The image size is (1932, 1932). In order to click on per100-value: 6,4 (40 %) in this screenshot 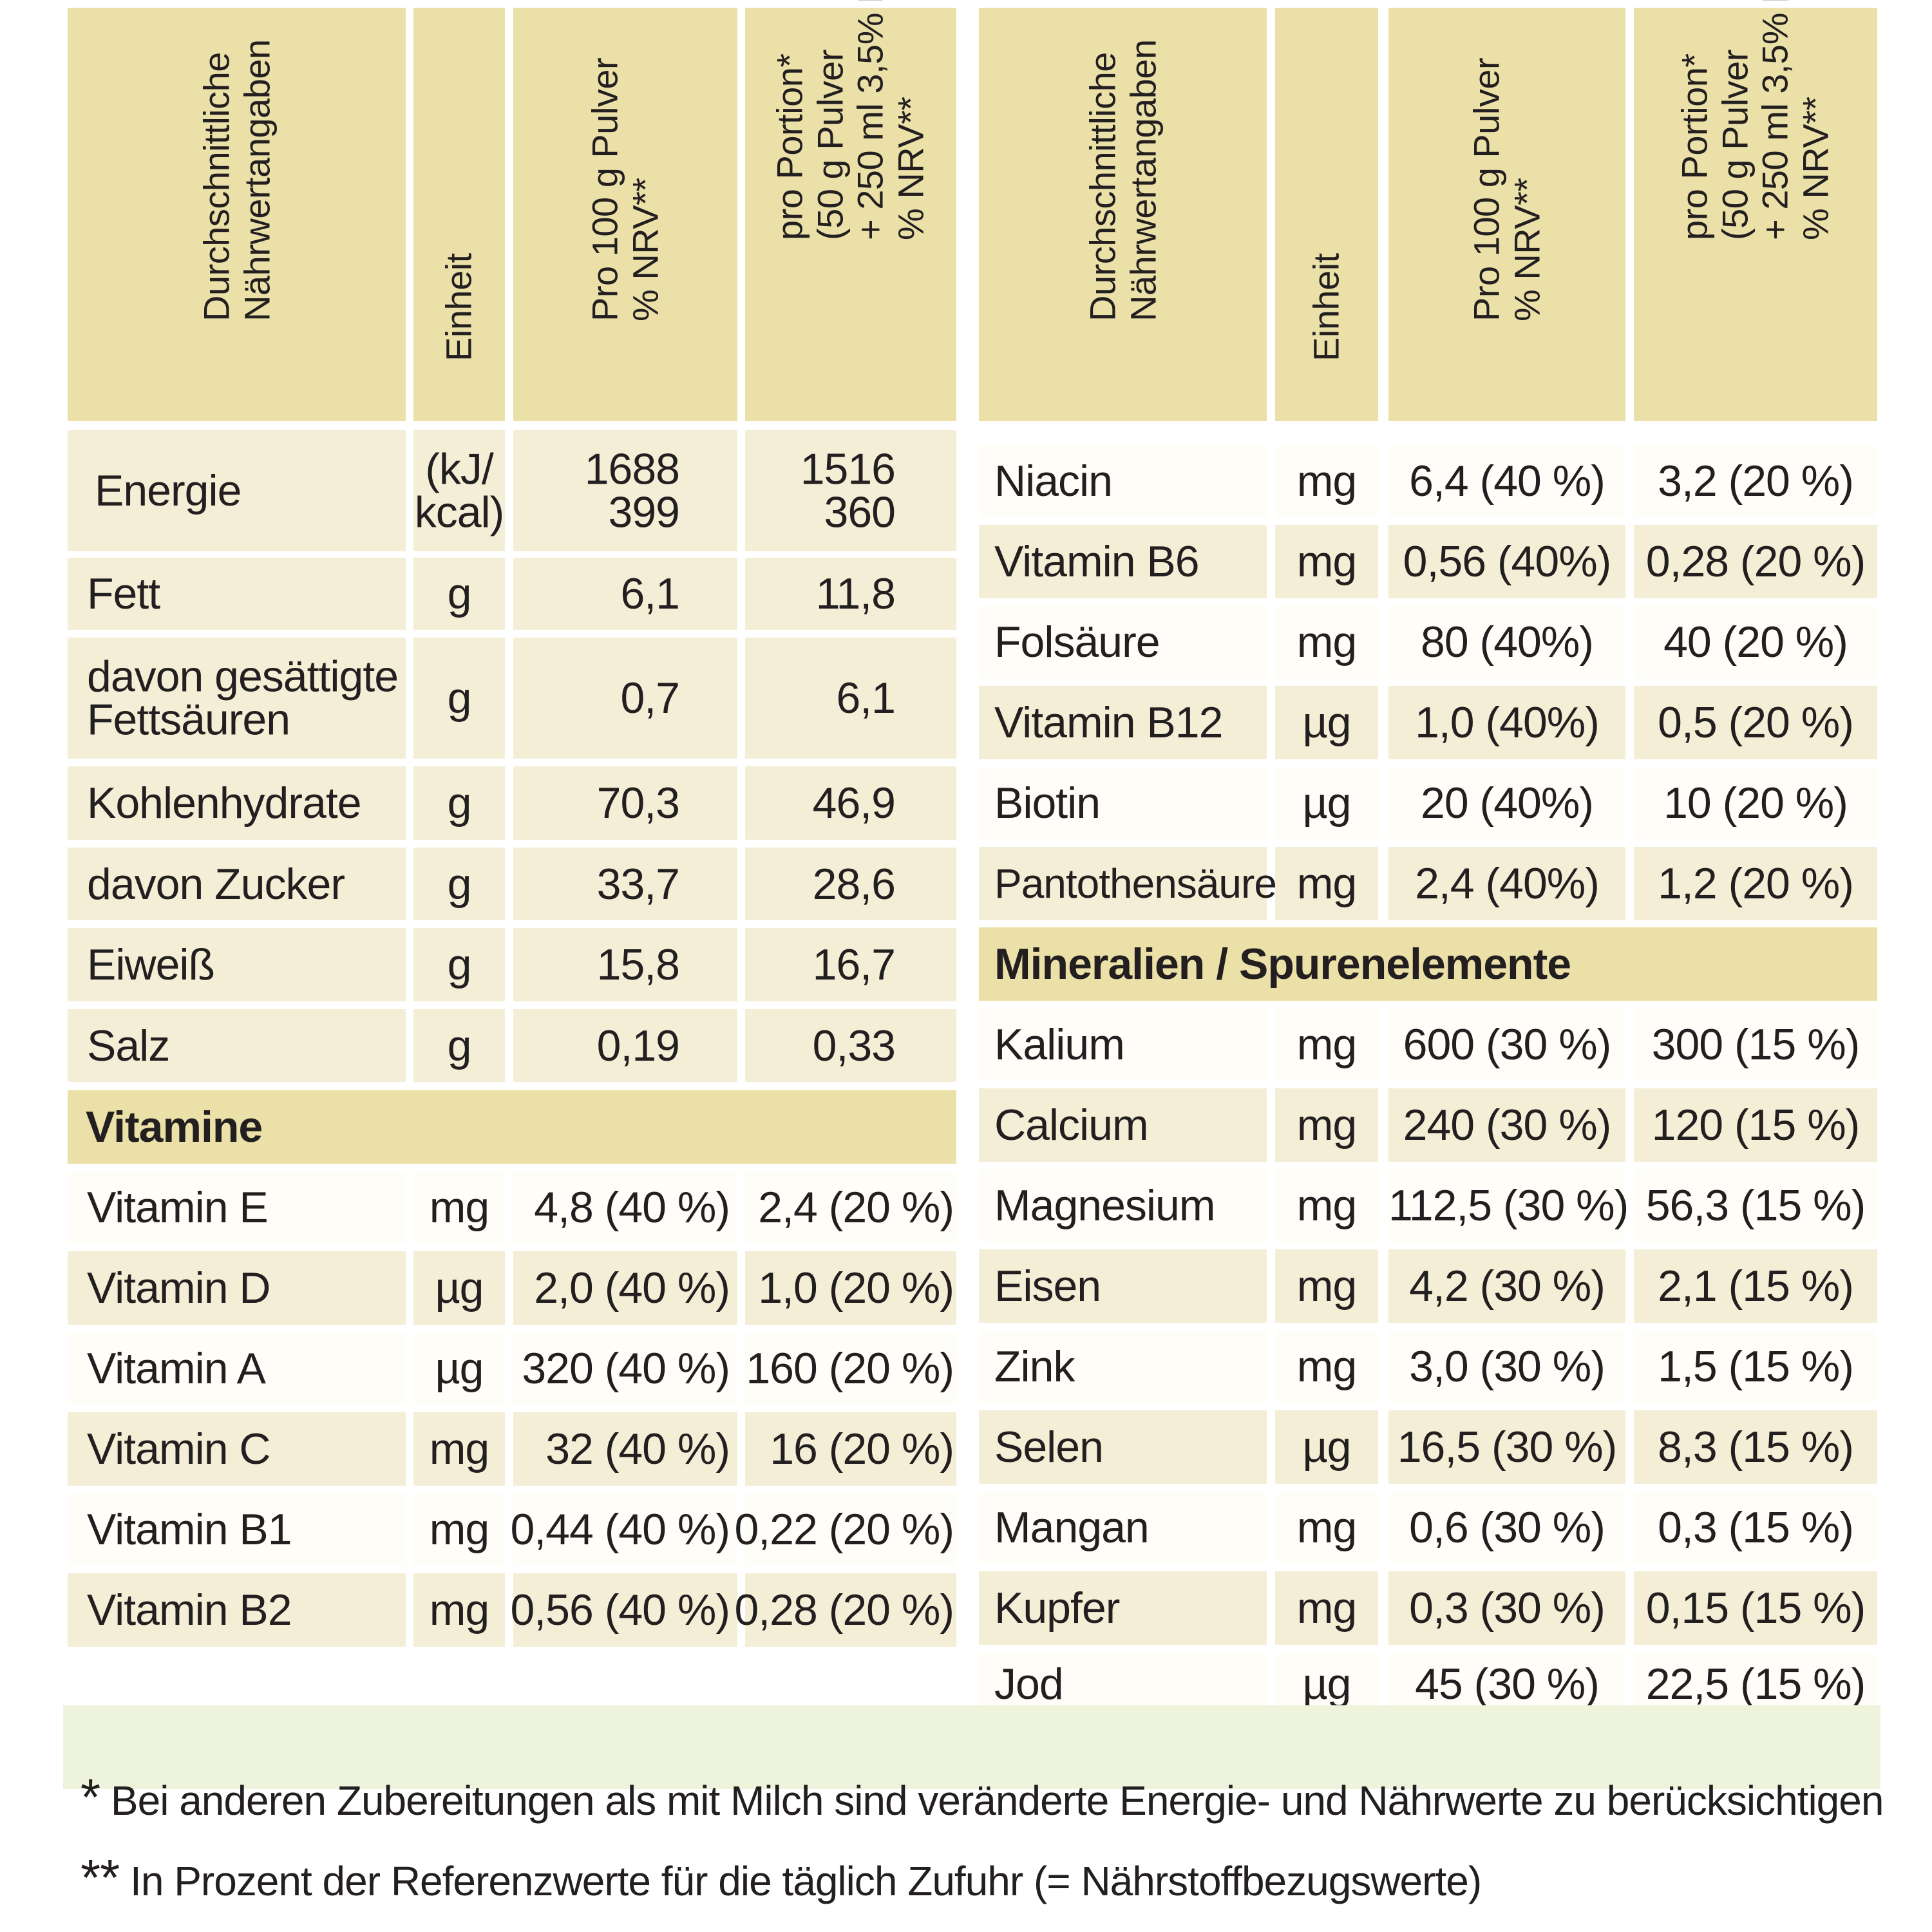, I will do `click(1507, 481)`.